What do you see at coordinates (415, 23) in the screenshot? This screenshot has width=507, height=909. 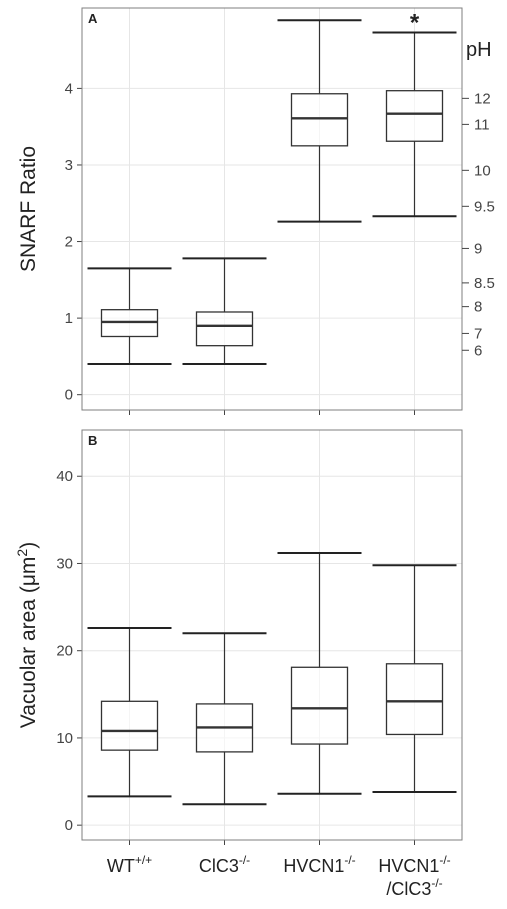 I see `annotation: *` at bounding box center [415, 23].